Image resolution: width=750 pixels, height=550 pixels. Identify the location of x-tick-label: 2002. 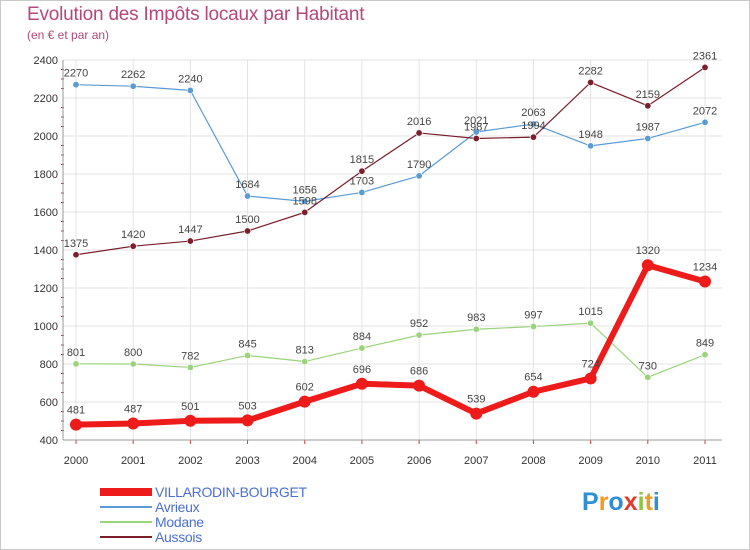
(190, 461).